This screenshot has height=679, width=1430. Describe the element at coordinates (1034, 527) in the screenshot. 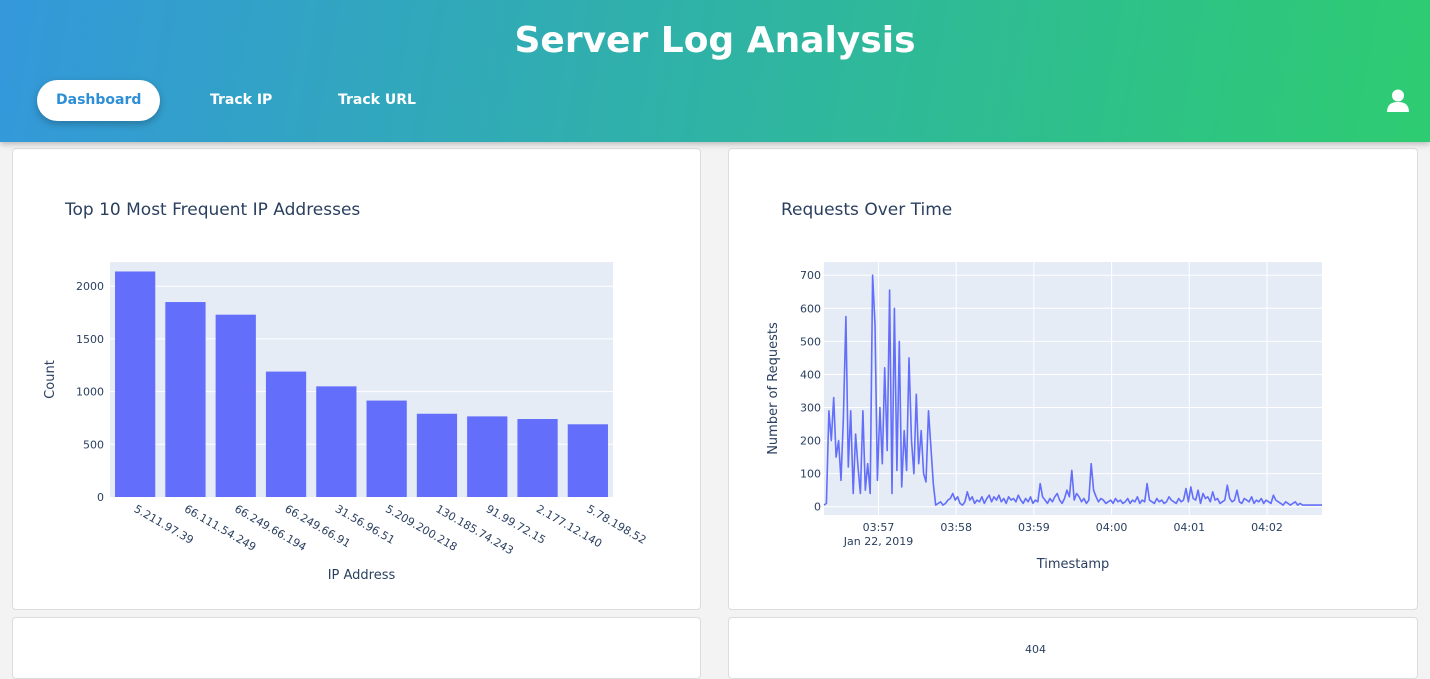

I see `x-tick-label: 03:59` at that location.